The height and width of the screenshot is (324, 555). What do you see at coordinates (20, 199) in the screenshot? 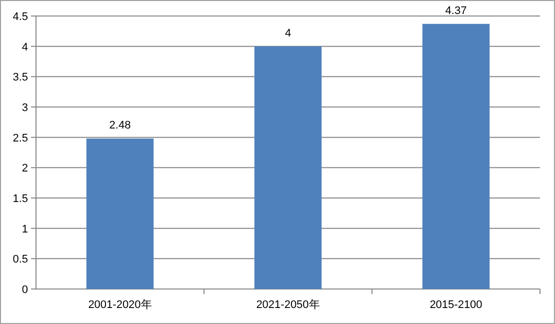
I see `y-tick-label: 1.5` at bounding box center [20, 199].